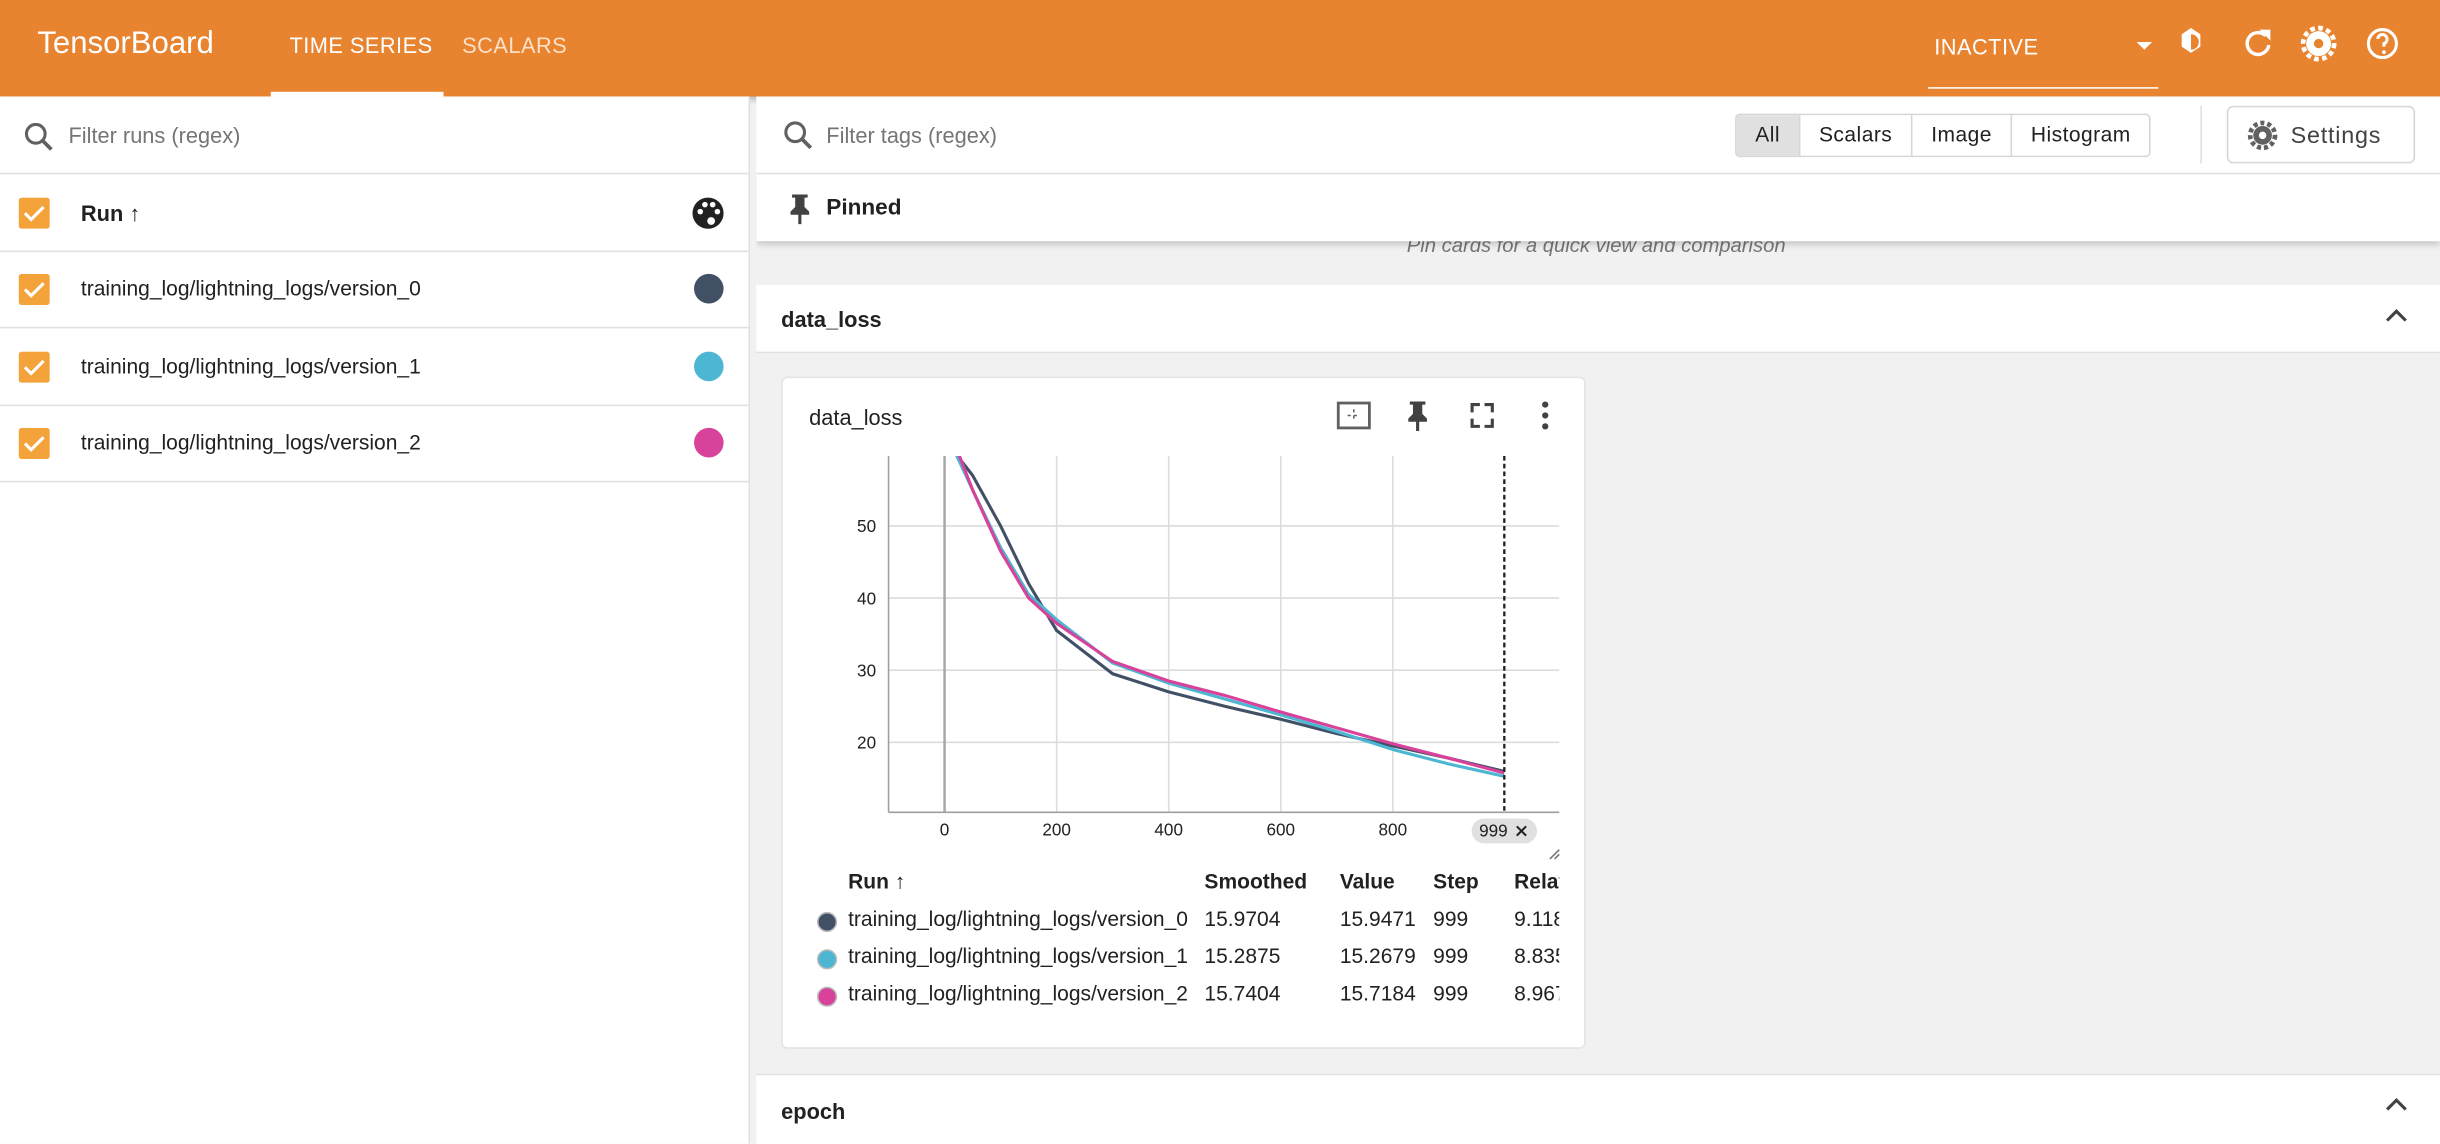  What do you see at coordinates (1456, 881) in the screenshot?
I see `table-header: Step` at bounding box center [1456, 881].